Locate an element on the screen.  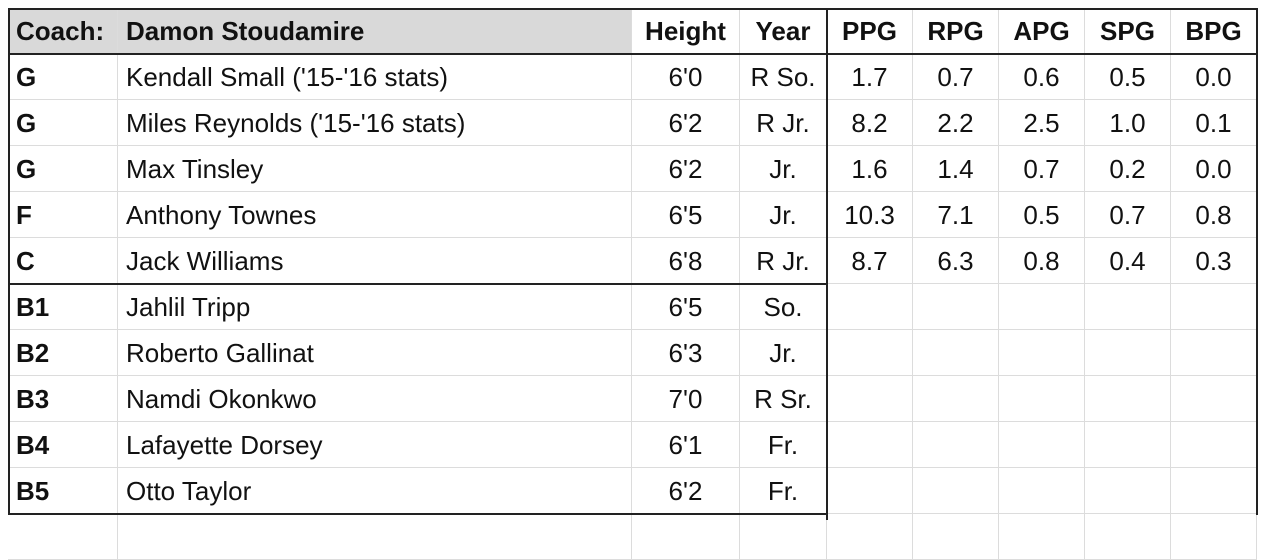
column-header: BPG is located at coordinates (1214, 31).